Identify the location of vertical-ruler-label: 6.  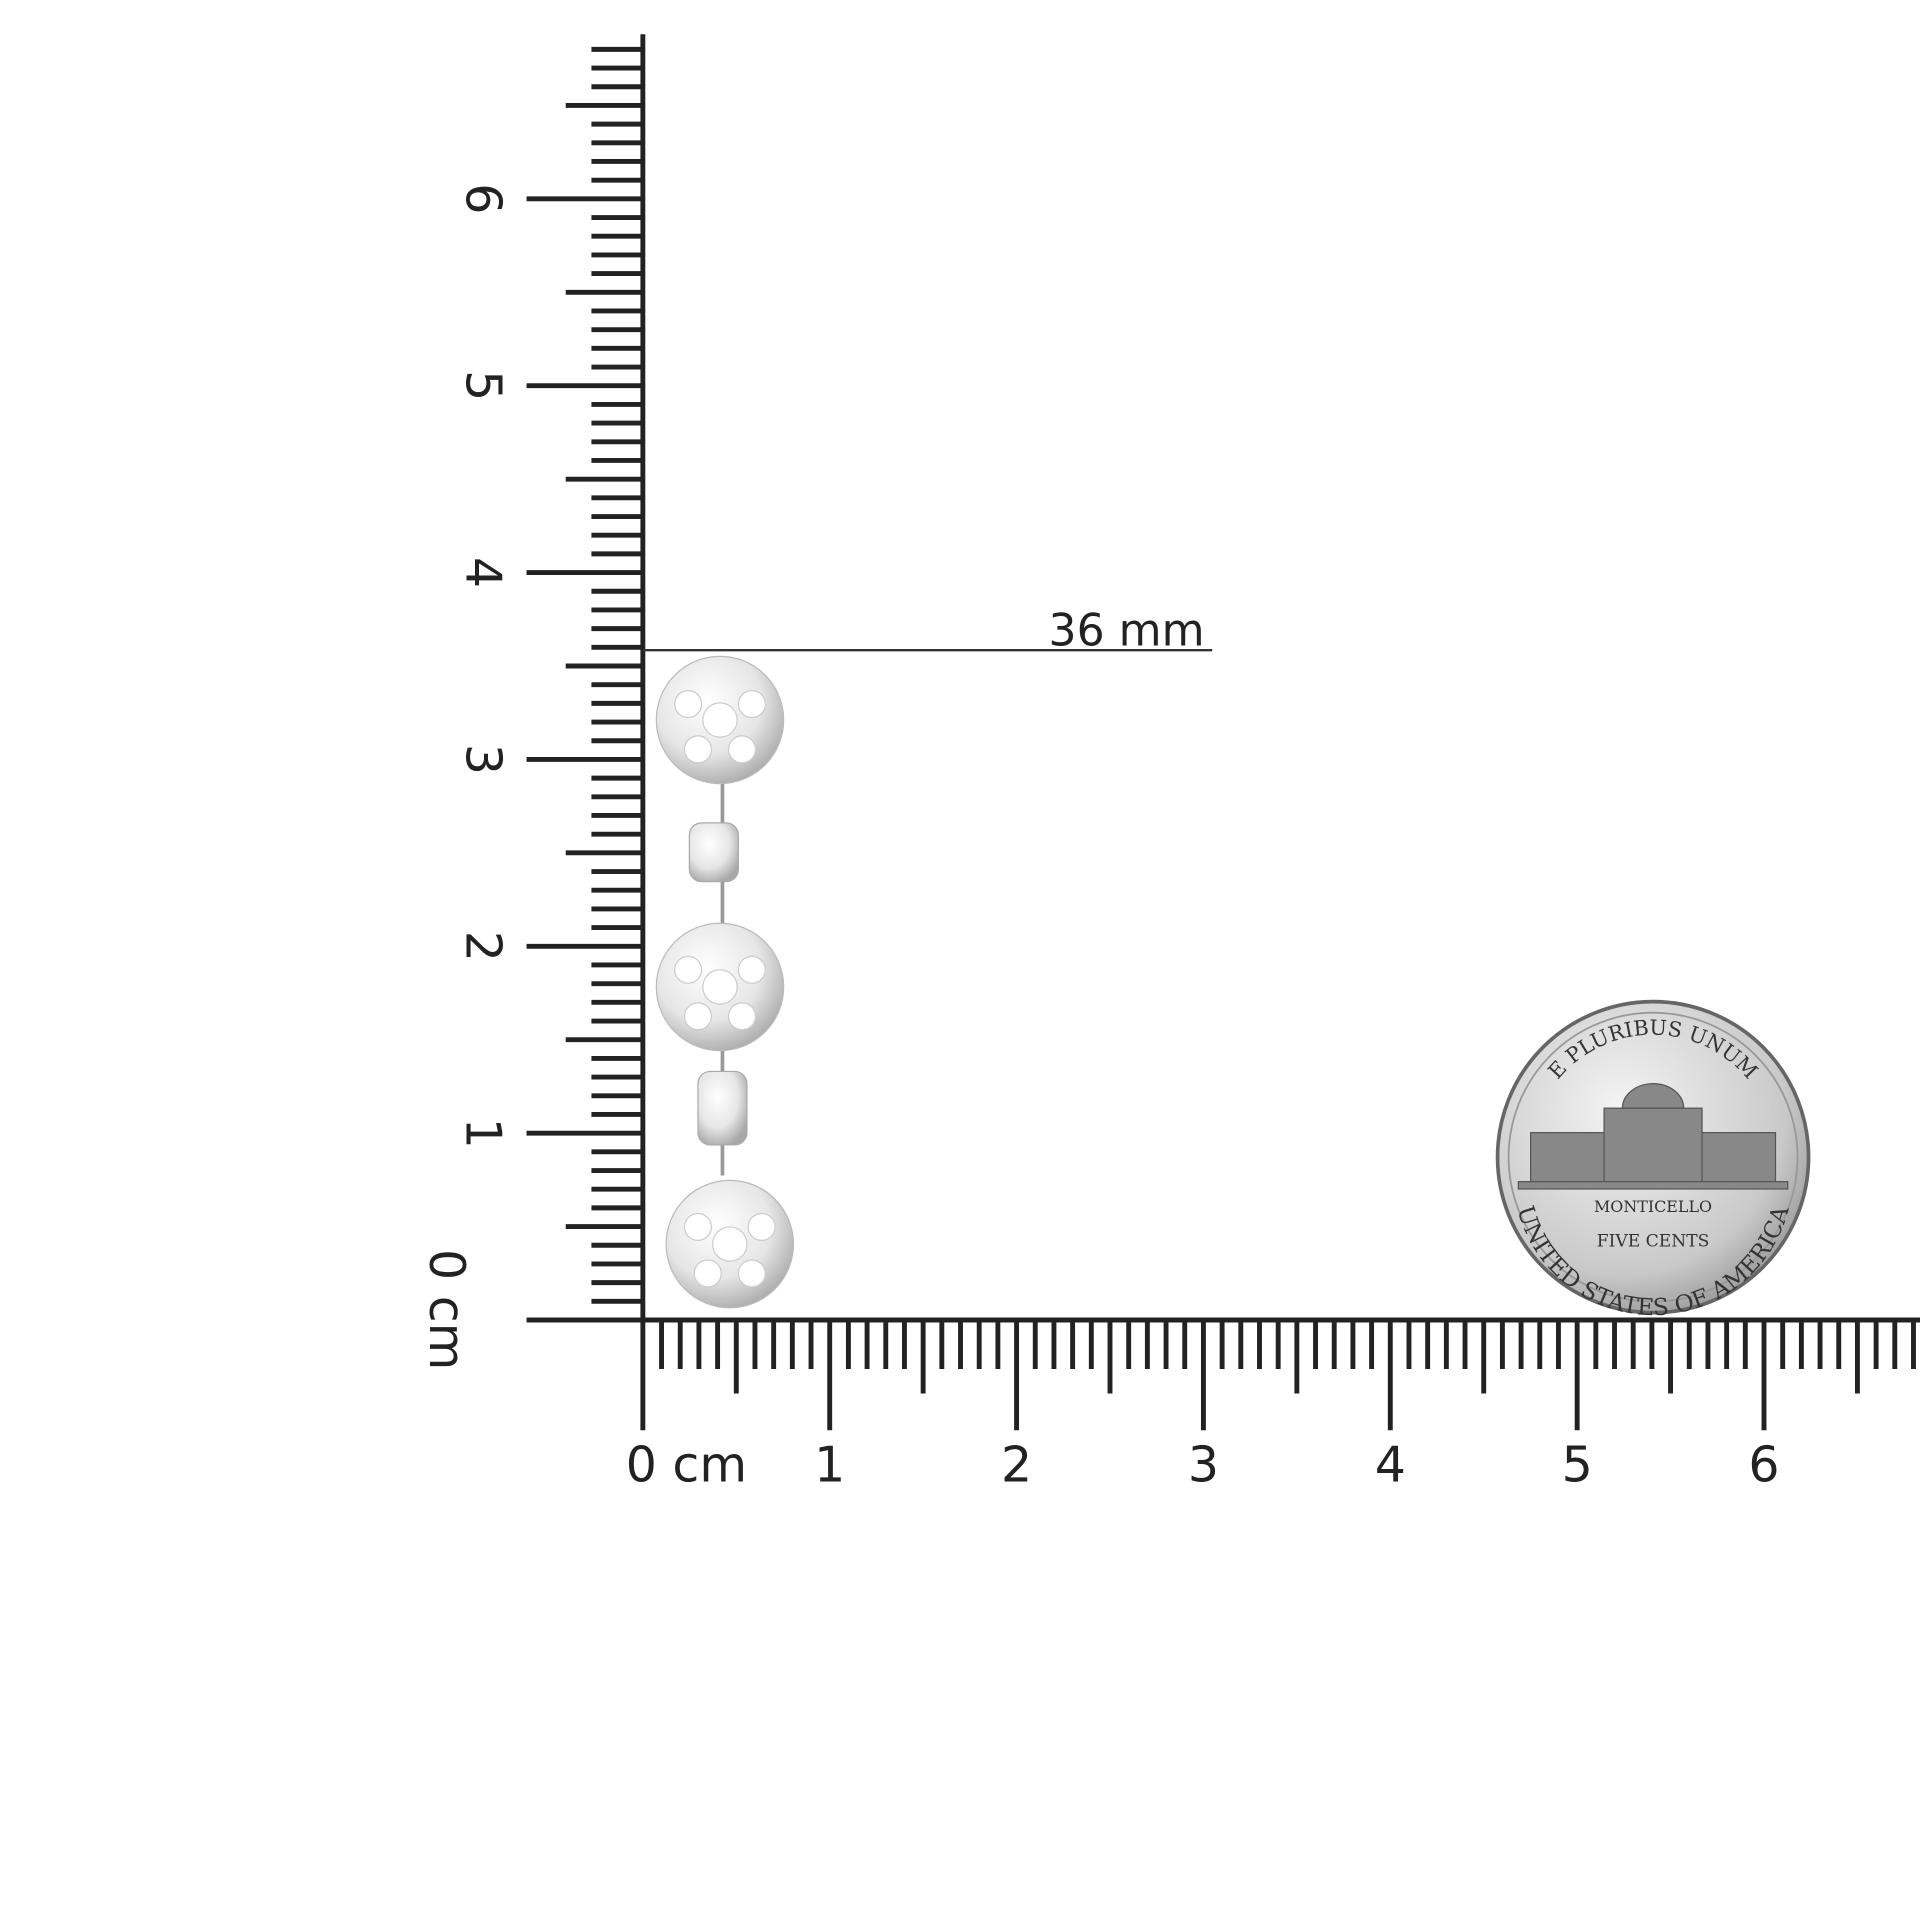
(483, 198).